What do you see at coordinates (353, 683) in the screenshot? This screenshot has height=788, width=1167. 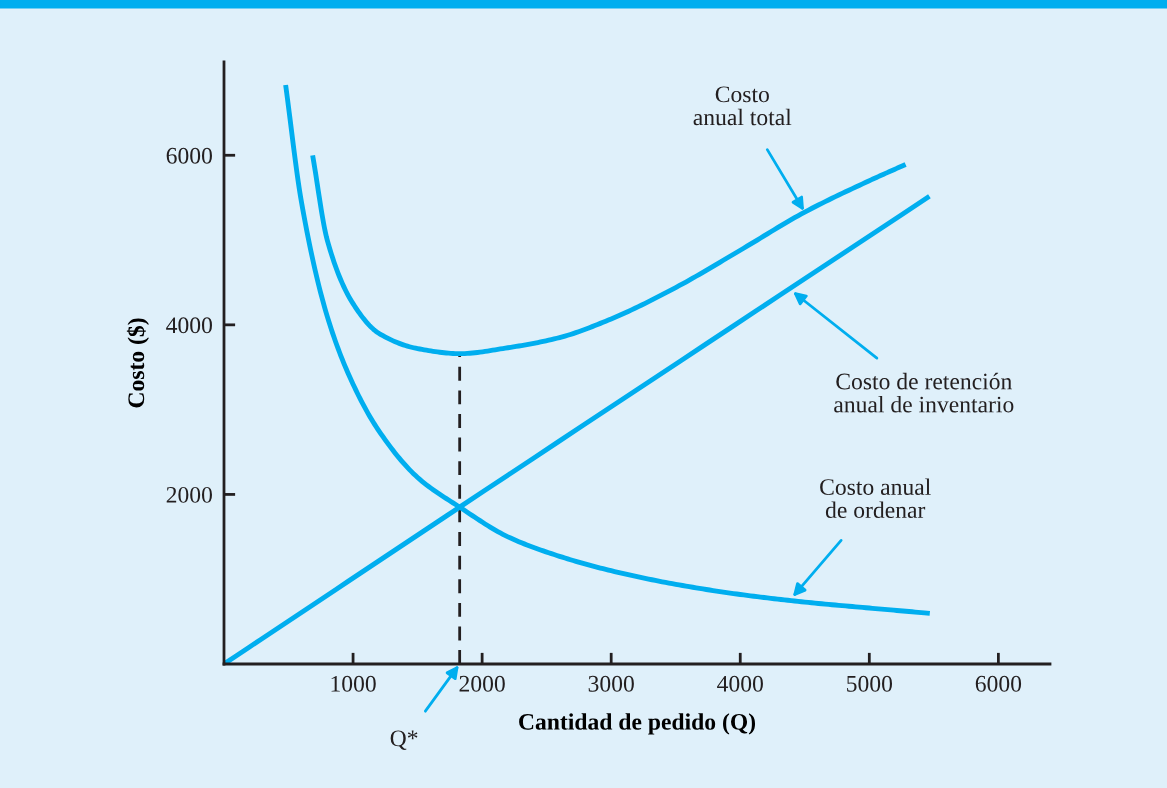 I see `x-tick-label: 1000` at bounding box center [353, 683].